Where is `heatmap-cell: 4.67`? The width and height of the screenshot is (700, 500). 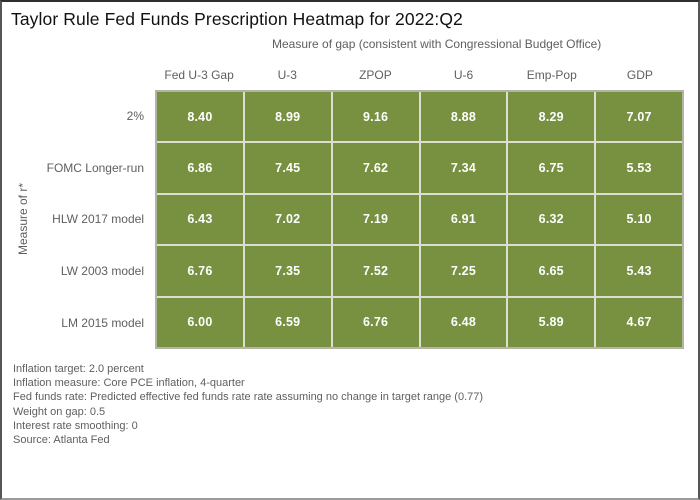
heatmap-cell: 4.67 is located at coordinates (639, 322).